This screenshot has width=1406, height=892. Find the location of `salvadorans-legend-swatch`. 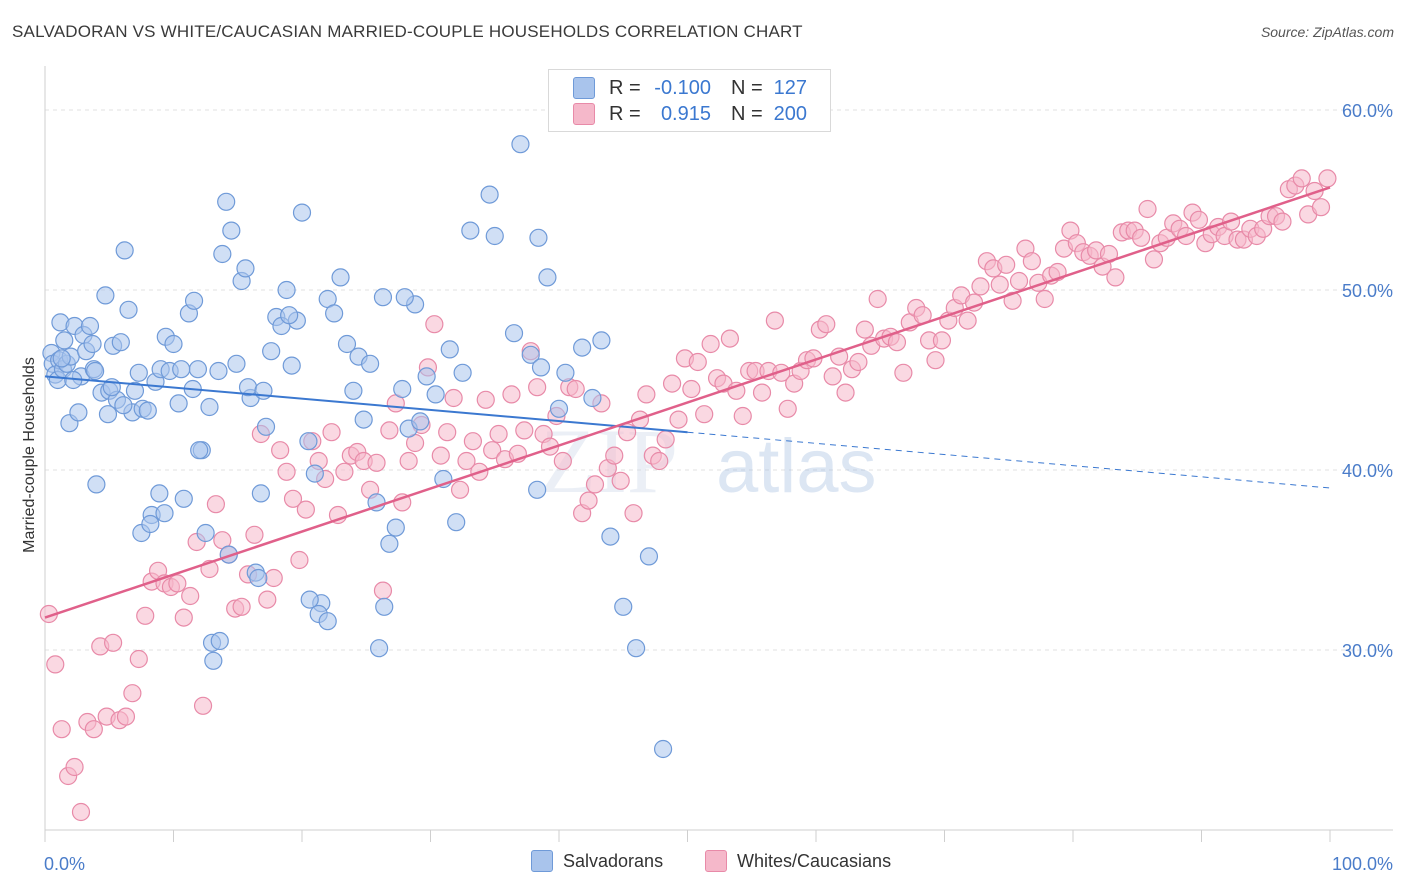

salvadorans-legend-swatch is located at coordinates (542, 861).